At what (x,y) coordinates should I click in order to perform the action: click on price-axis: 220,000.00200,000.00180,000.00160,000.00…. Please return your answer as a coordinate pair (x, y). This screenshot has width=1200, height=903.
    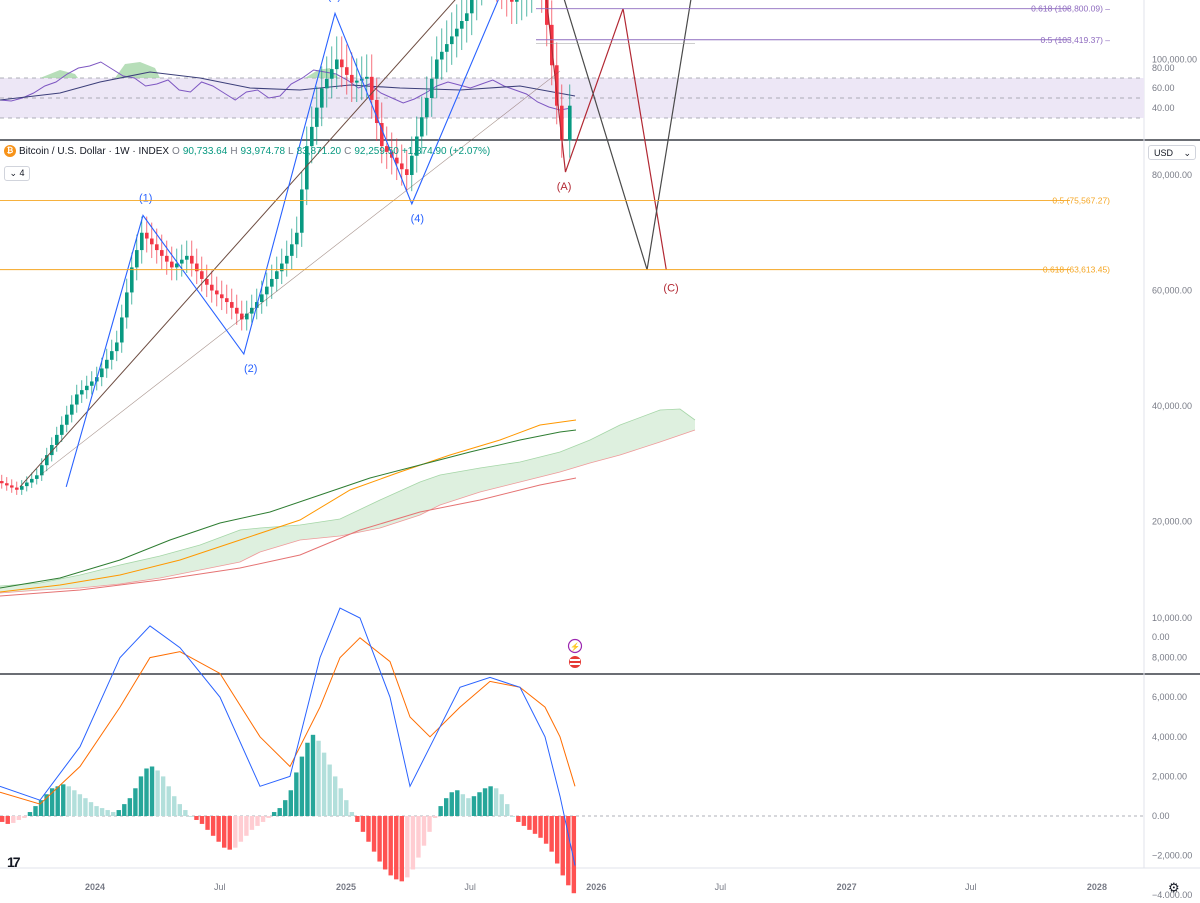
    Looking at the image, I should click on (1174, 349).